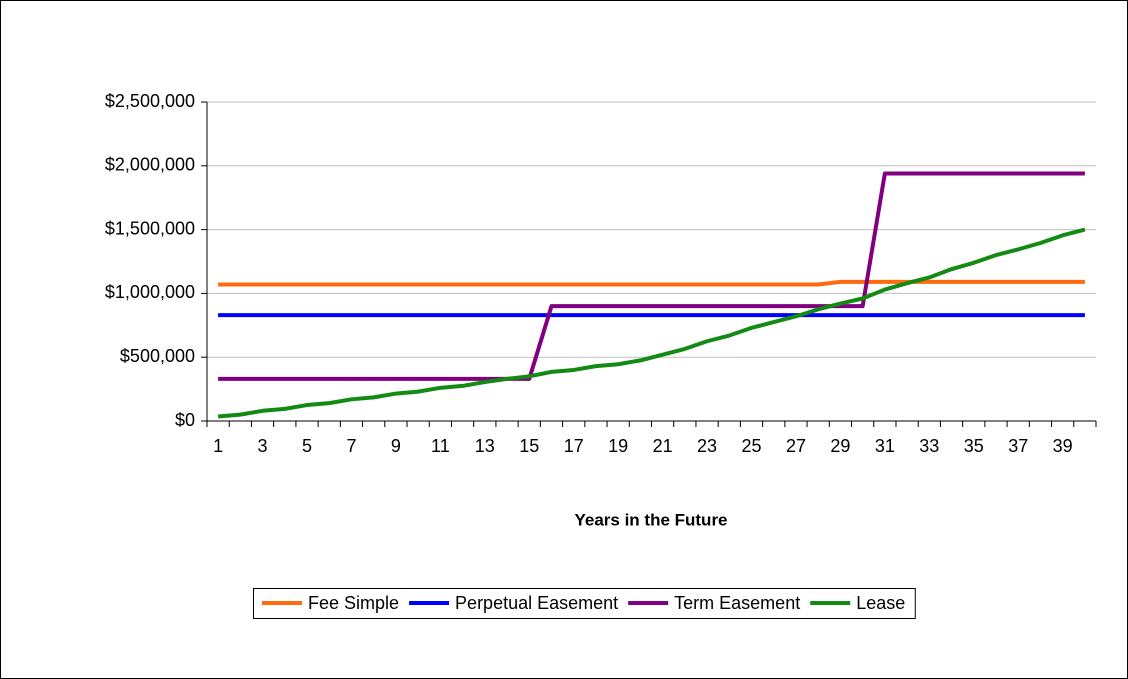  What do you see at coordinates (150, 228) in the screenshot?
I see `y-tick-label: $1,500,000` at bounding box center [150, 228].